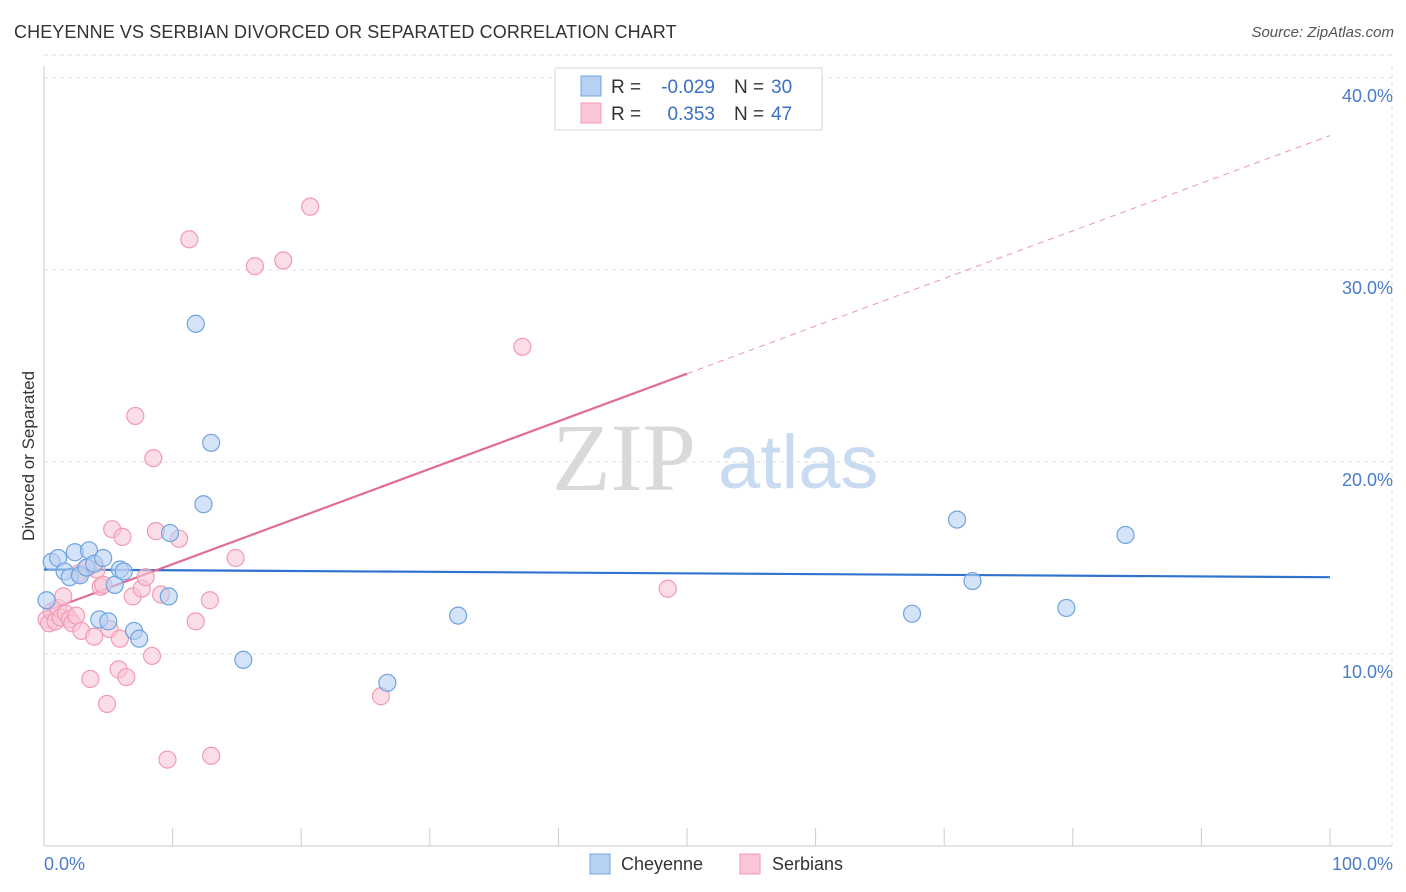 The image size is (1406, 892). I want to click on bottom-legend-swatch-serbians, so click(750, 864).